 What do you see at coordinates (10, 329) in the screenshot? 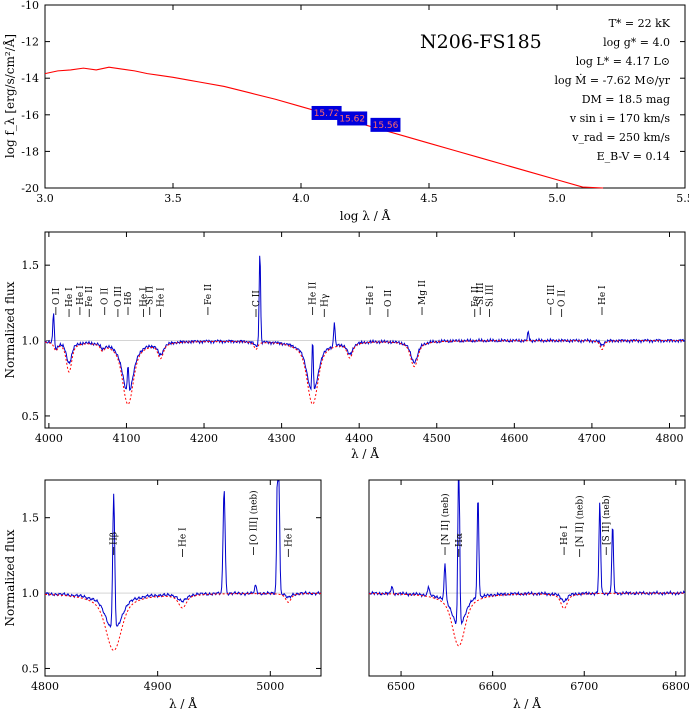
I see `blue-spectrum-ylabel: Normalized flux` at bounding box center [10, 329].